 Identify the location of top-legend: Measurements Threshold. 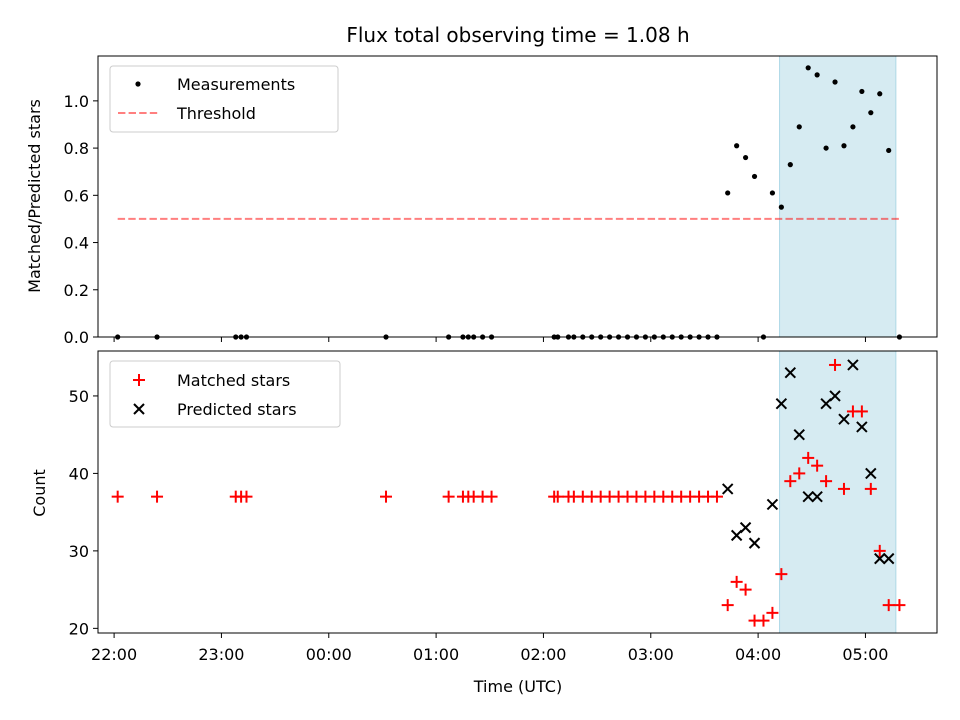
(224, 99).